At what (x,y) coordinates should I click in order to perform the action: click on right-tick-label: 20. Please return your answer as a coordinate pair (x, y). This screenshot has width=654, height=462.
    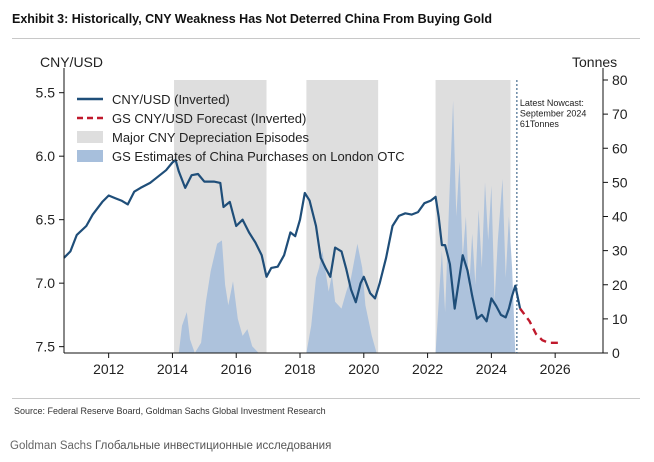
    Looking at the image, I should click on (620, 285).